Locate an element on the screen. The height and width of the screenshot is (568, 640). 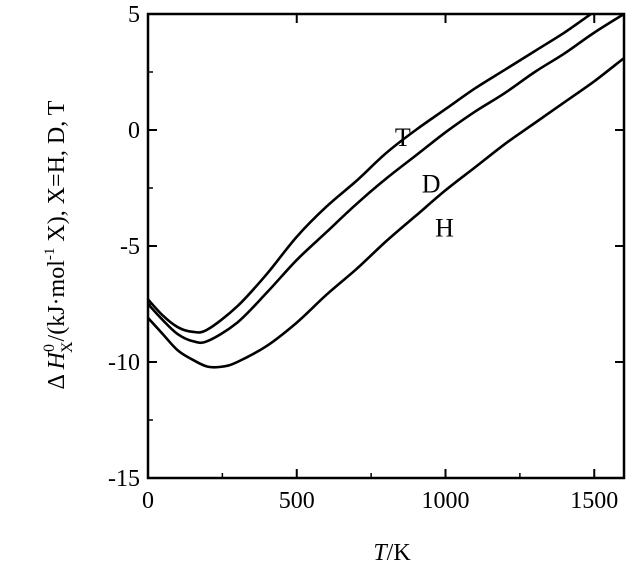
y-axis-title-sub: X is located at coordinates (67, 347).